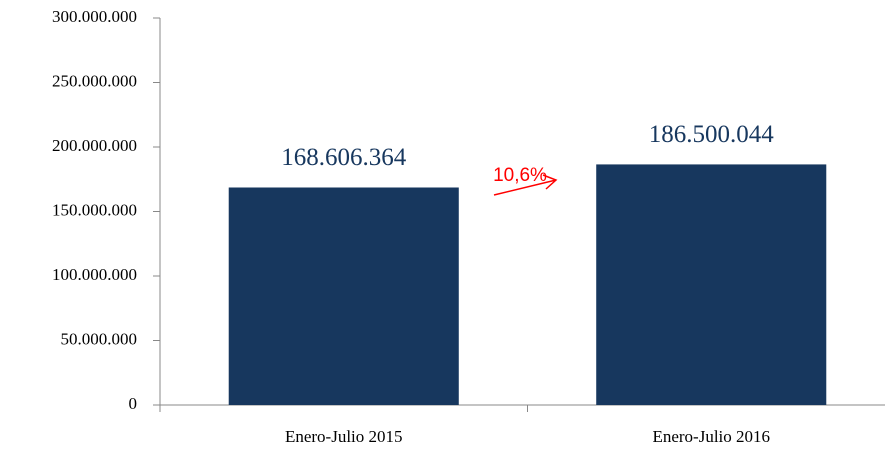  Describe the element at coordinates (344, 436) in the screenshot. I see `x-tick-label: Enero-Julio 2015` at that location.